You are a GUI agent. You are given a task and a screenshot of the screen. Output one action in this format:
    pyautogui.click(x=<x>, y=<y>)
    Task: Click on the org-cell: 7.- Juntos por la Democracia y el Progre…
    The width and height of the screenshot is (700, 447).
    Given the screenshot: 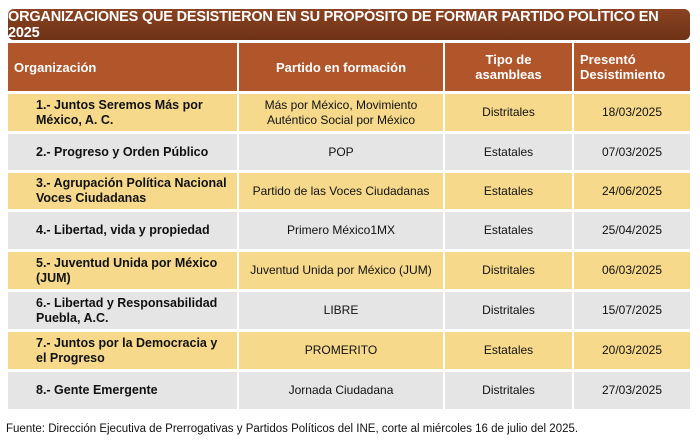 What is the action you would take?
    pyautogui.click(x=123, y=351)
    